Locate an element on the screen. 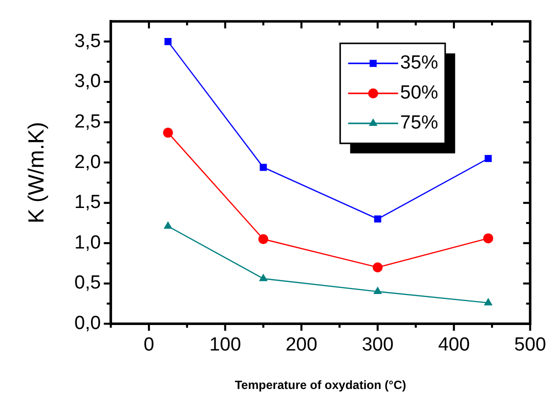  y-tick-label: 1,0 is located at coordinates (87, 243).